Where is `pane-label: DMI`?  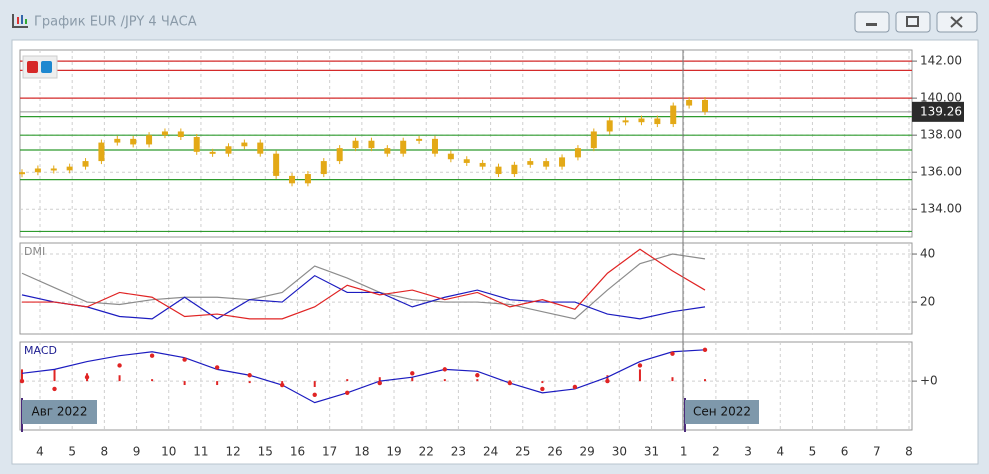
pane-label: DMI is located at coordinates (34, 251).